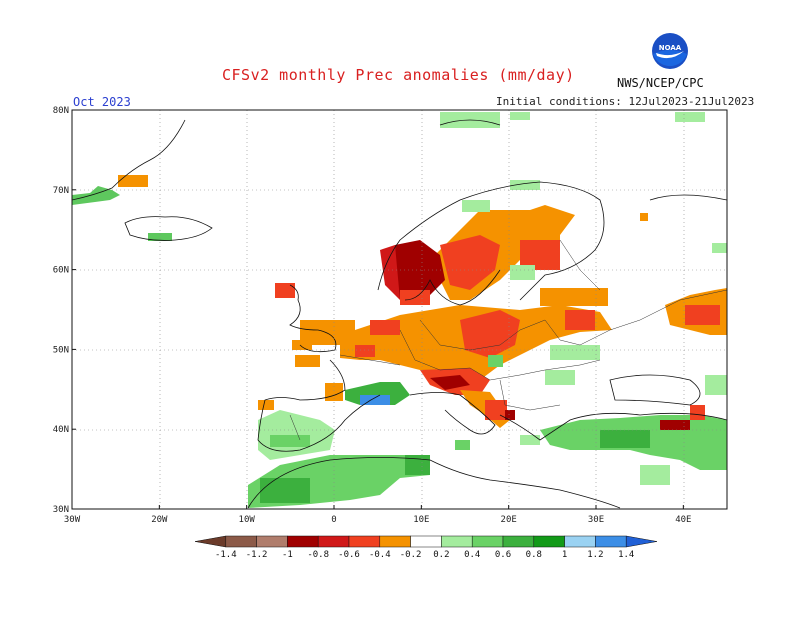 This screenshot has width=800, height=618. I want to click on colorbar-label: -1.4, so click(226, 555).